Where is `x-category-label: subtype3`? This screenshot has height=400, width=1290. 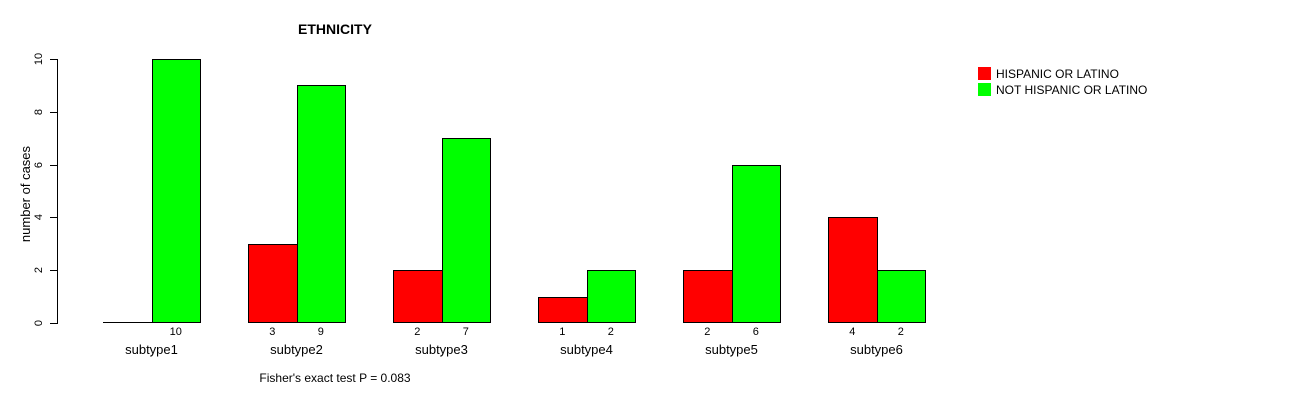 x-category-label: subtype3 is located at coordinates (441, 349).